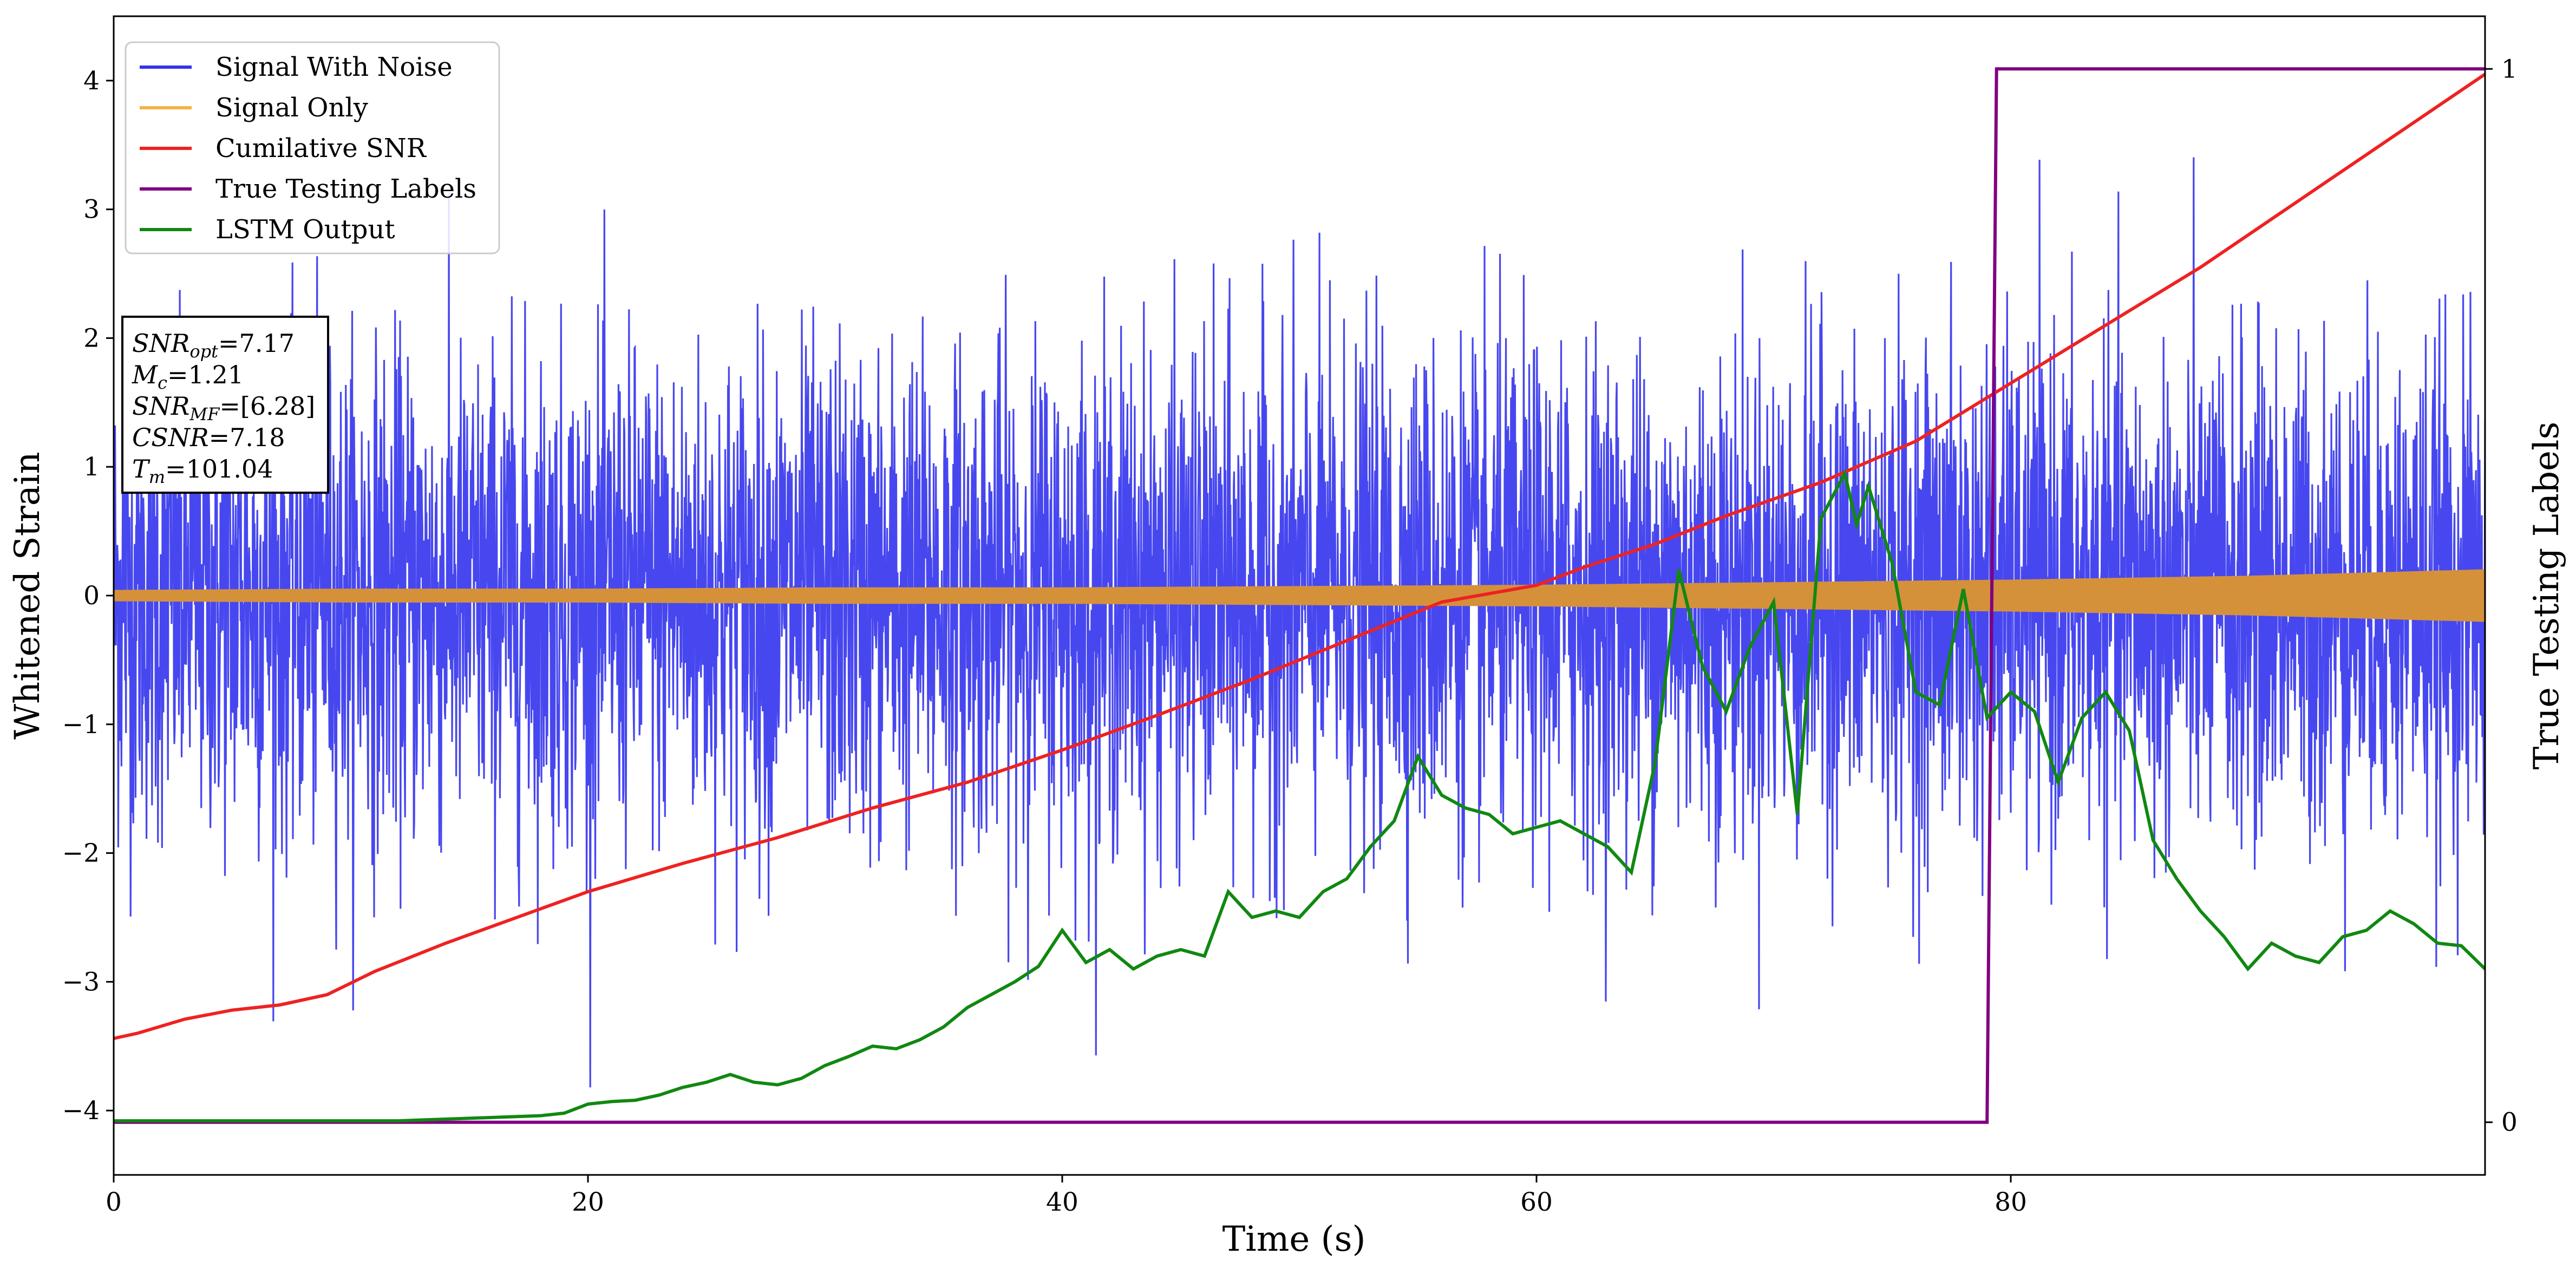 This screenshot has height=1274, width=2576. I want to click on annotation-value: =[6.28], so click(267, 406).